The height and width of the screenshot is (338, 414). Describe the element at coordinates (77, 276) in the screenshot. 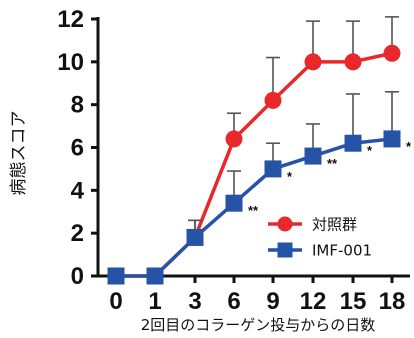

I see `y-tick-label: 0` at that location.